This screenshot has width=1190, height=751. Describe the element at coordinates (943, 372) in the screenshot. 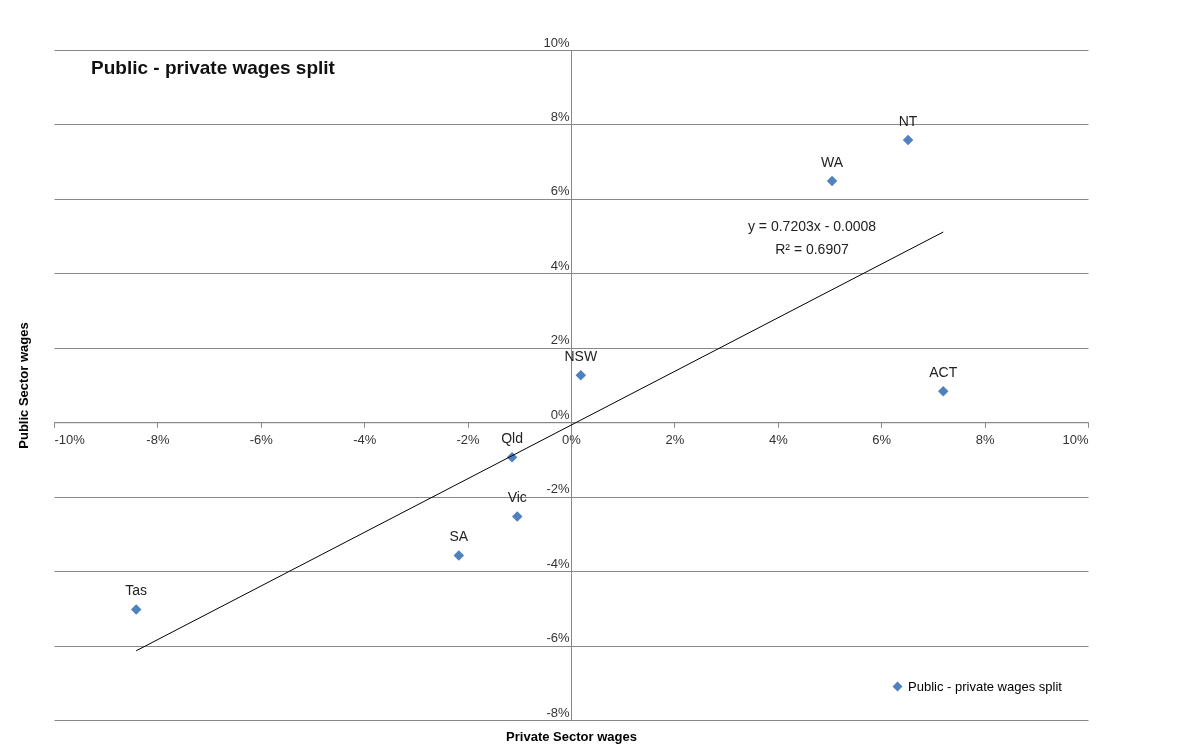

I see `annotation: ACT` at that location.